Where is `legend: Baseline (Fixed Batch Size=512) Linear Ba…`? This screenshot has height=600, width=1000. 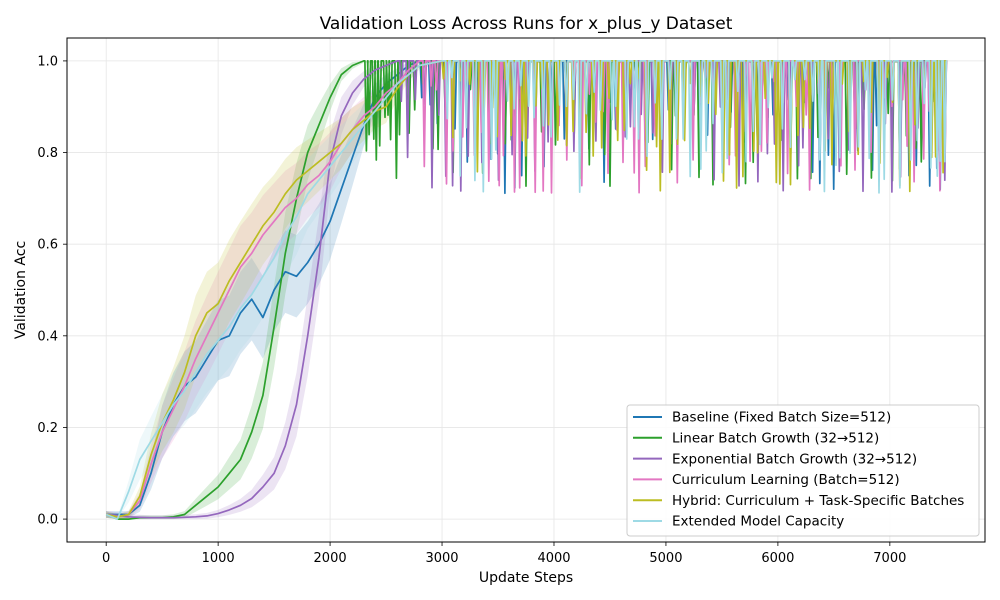 legend: Baseline (Fixed Batch Size=512) Linear Ba… is located at coordinates (803, 470).